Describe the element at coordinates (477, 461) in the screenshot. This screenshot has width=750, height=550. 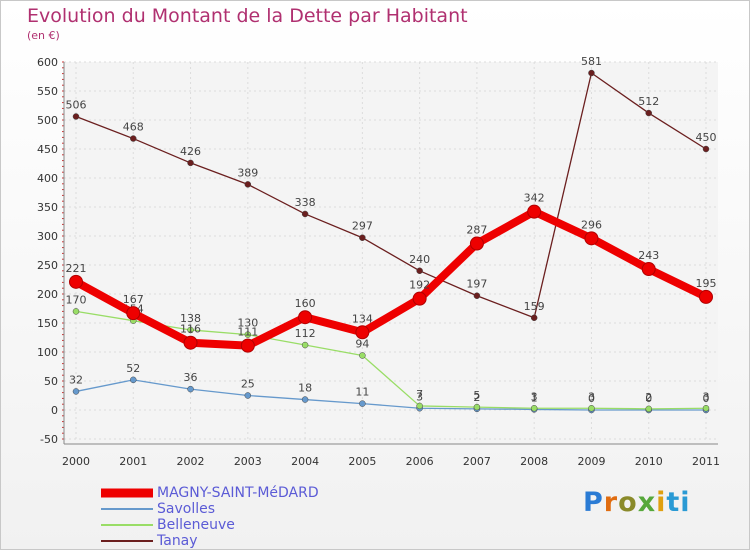
I see `x-tick-label: 2007` at that location.